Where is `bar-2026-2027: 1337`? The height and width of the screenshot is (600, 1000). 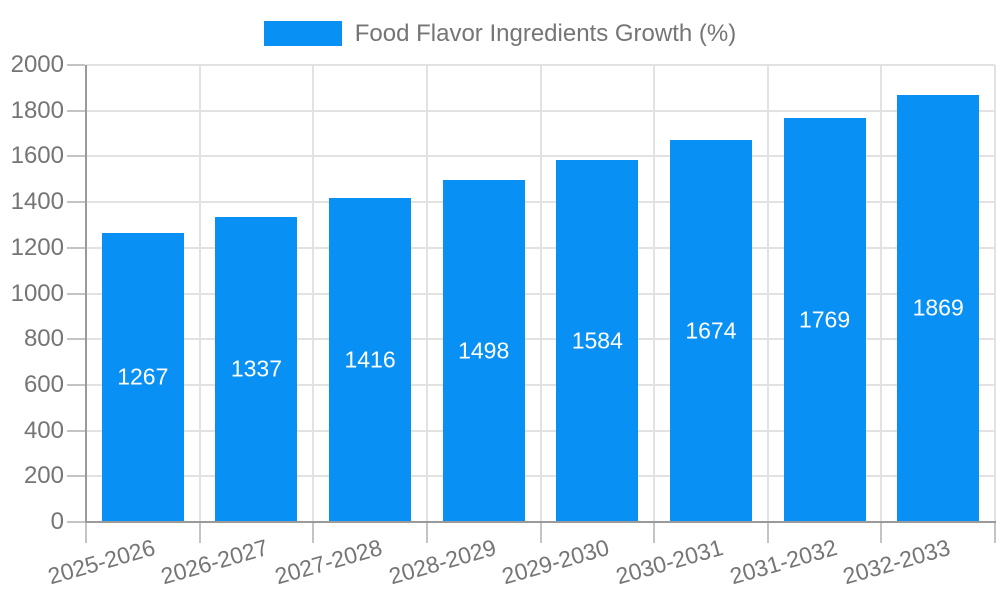 bar-2026-2027: 1337 is located at coordinates (256, 369).